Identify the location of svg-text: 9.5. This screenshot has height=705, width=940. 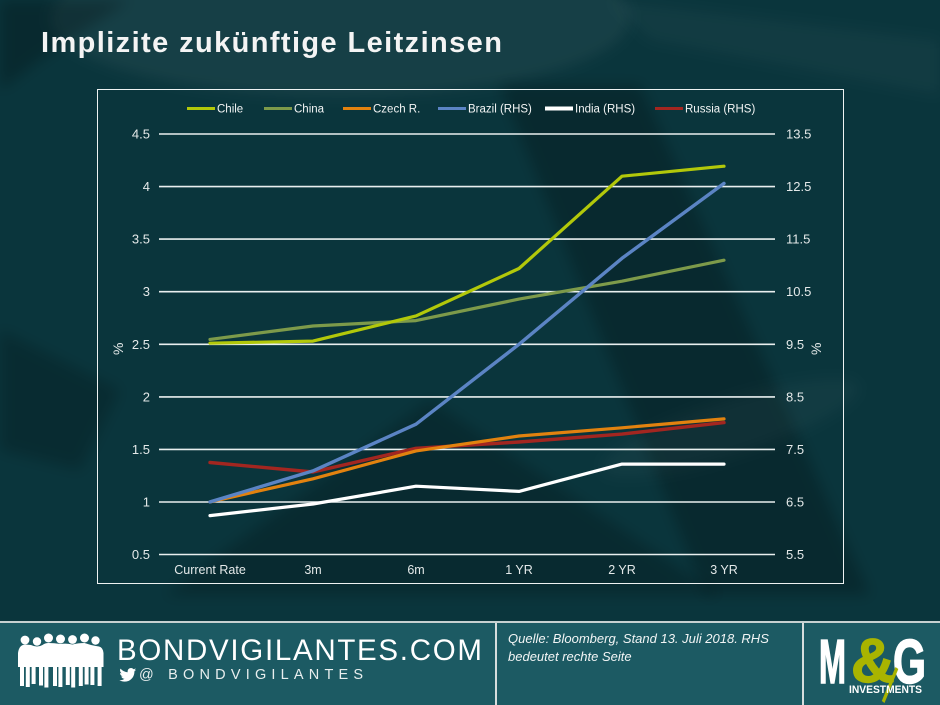
(795, 344).